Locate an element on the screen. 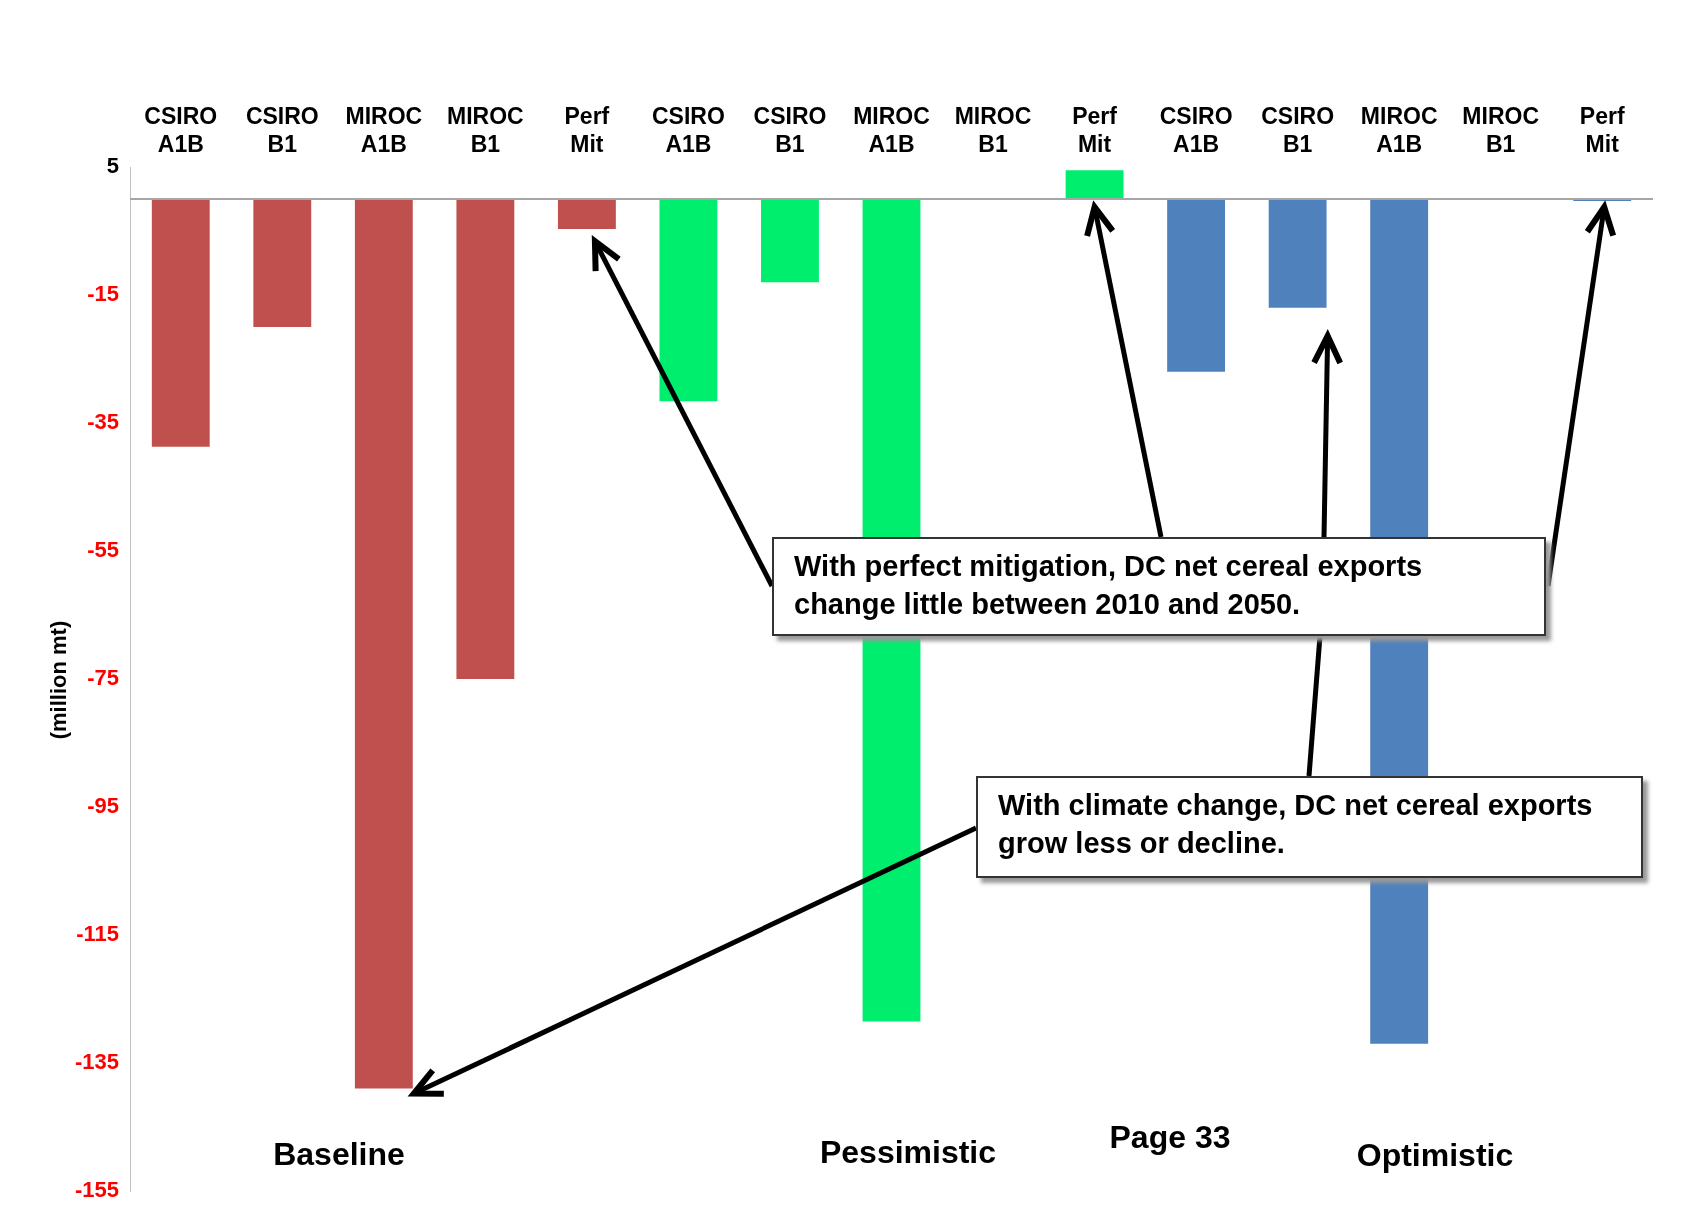 Image resolution: width=1686 pixels, height=1218 pixels. y-tick-label: -155 is located at coordinates (96, 1190).